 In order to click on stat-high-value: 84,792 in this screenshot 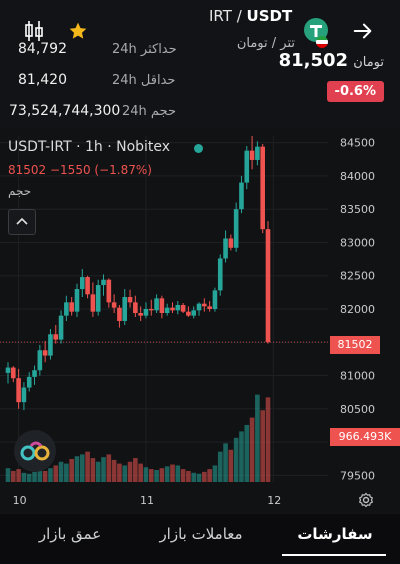, I will do `click(42, 49)`.